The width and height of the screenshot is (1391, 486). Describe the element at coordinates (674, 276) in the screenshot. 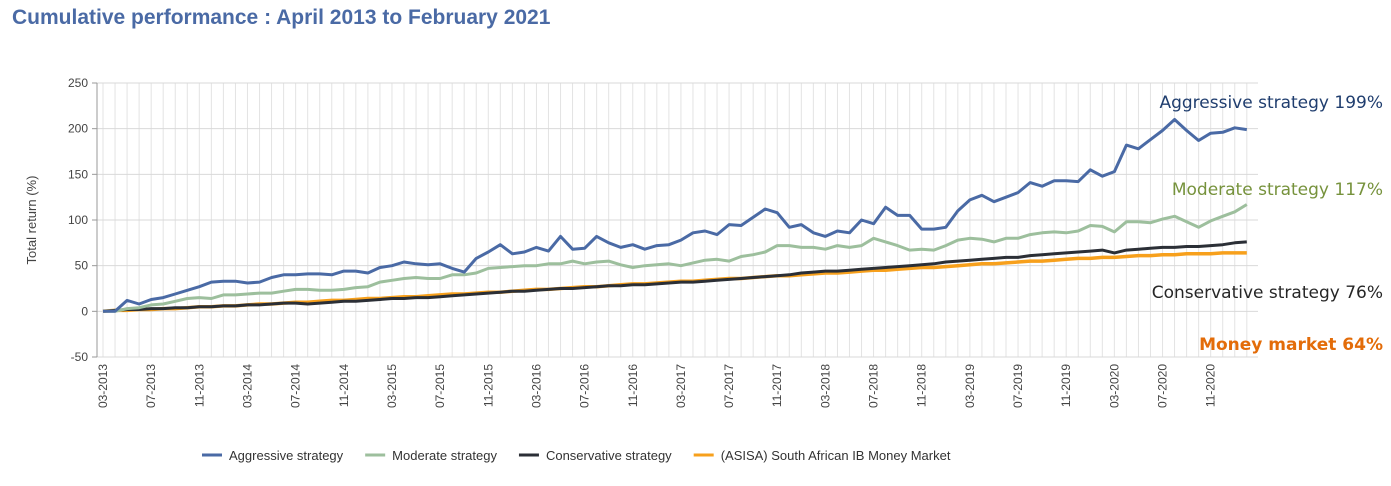

I see `series-line-conservative-strategy` at that location.